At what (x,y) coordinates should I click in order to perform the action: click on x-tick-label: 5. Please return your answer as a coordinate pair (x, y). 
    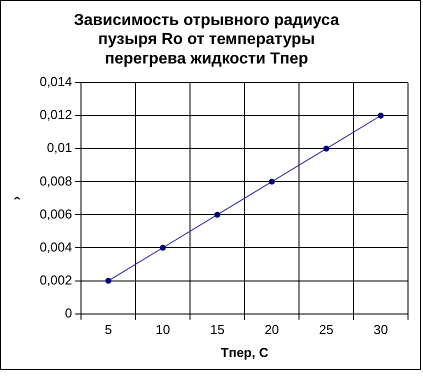
    Looking at the image, I should click on (108, 330).